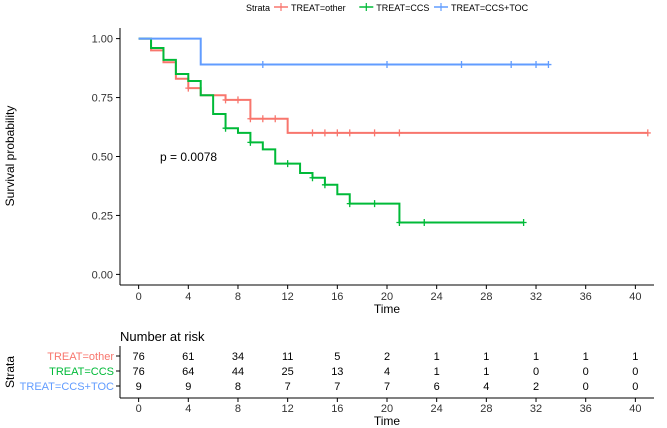 The height and width of the screenshot is (428, 667). Describe the element at coordinates (402, 8) in the screenshot. I see `legend-label-1: TREAT=CCS` at that location.